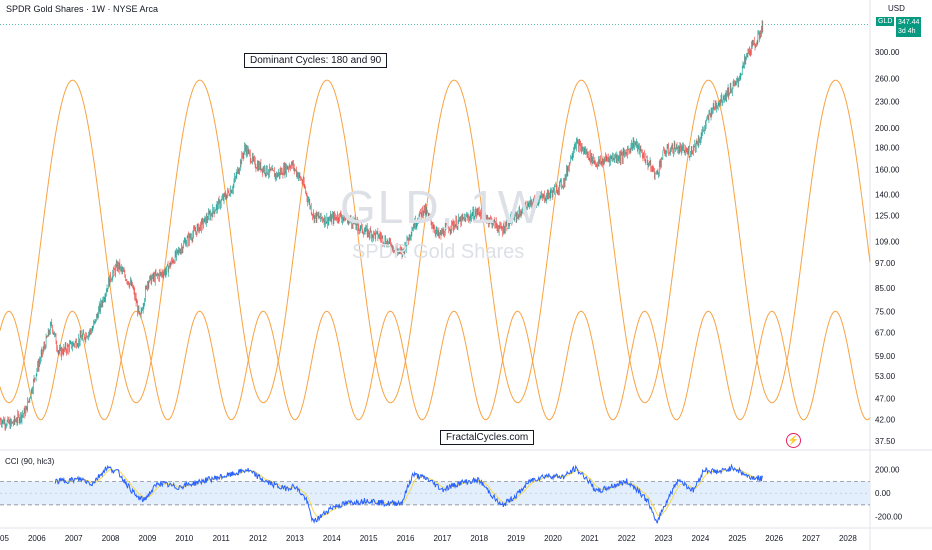 Image resolution: width=932 pixels, height=550 pixels. What do you see at coordinates (887, 102) in the screenshot?
I see `price-tick-label: 230.00` at bounding box center [887, 102].